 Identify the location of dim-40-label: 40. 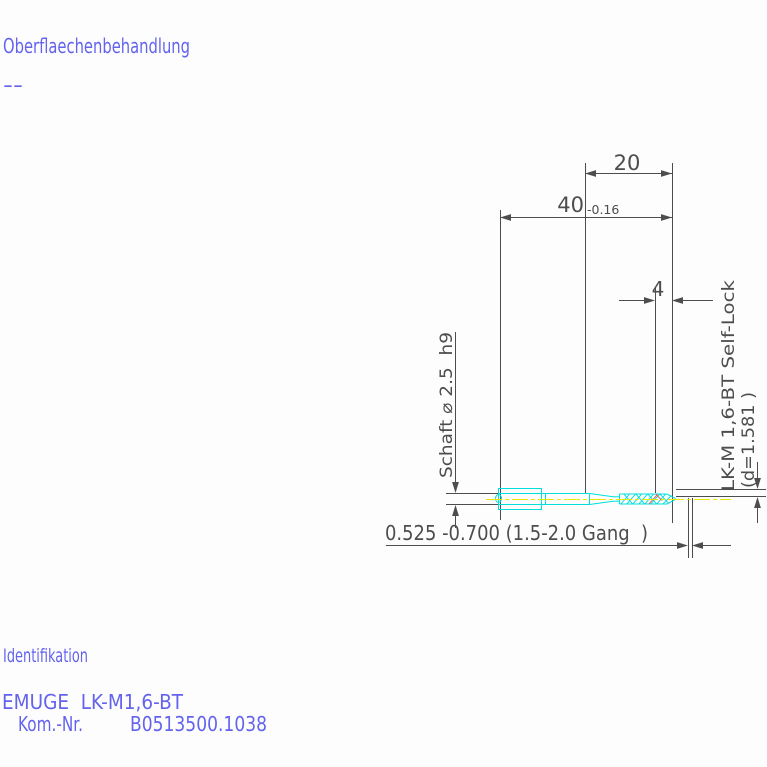
(570, 205).